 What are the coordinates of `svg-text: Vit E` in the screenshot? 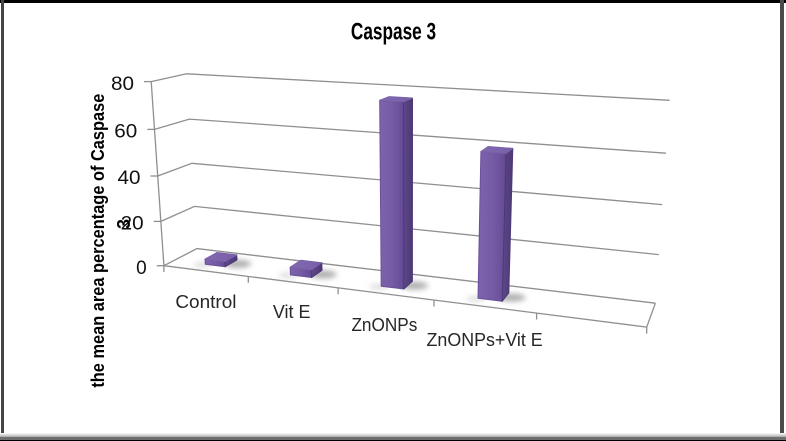 It's located at (292, 311).